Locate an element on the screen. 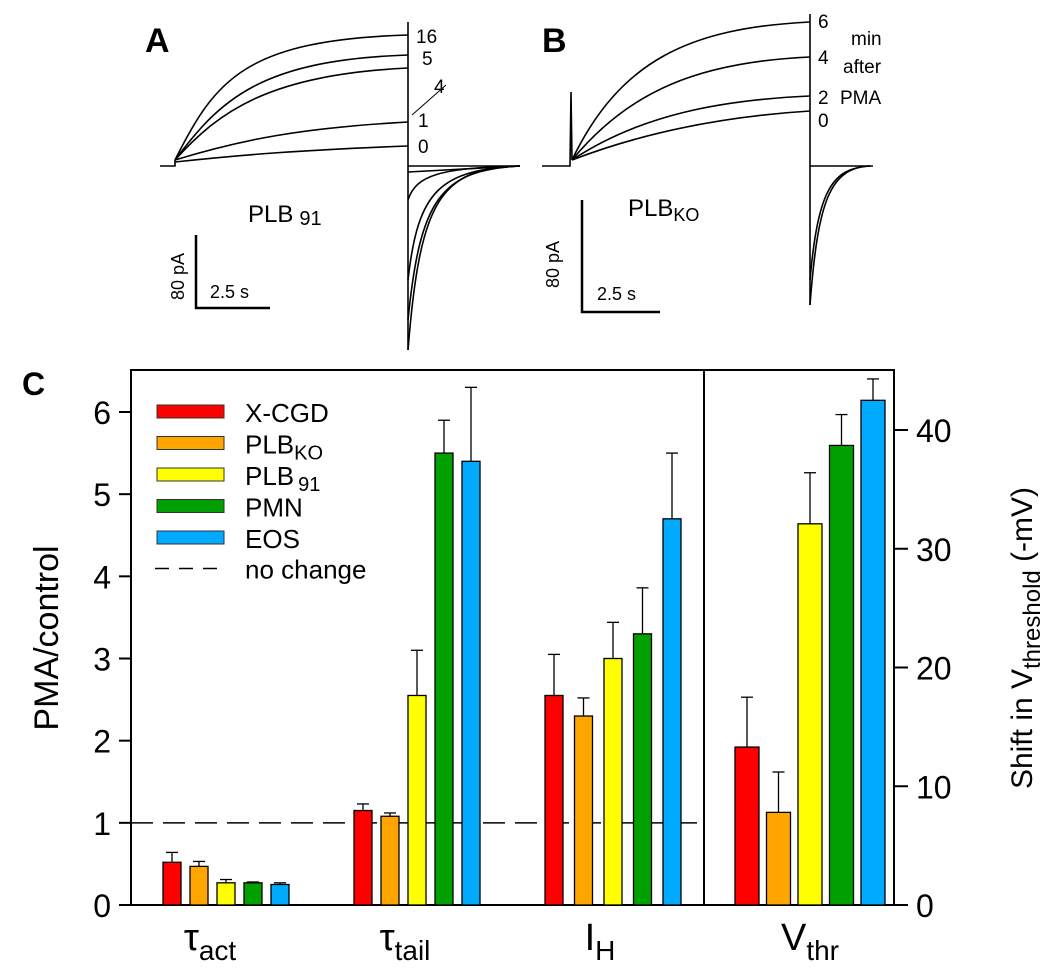 Image resolution: width=1050 pixels, height=971 pixels. y-tick-label: 0 is located at coordinates (102, 906).